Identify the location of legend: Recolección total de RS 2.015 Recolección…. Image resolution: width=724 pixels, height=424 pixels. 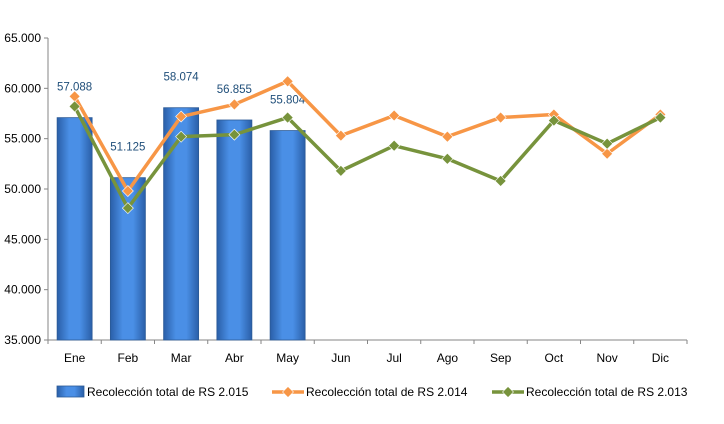
(372, 392).